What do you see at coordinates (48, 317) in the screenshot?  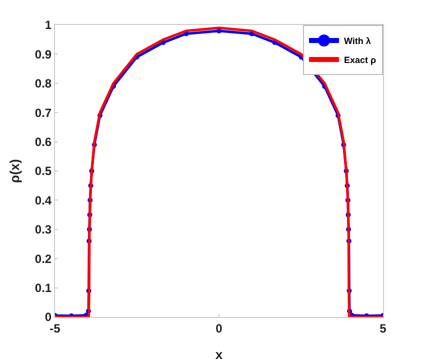 I see `y-tick-label: 0` at bounding box center [48, 317].